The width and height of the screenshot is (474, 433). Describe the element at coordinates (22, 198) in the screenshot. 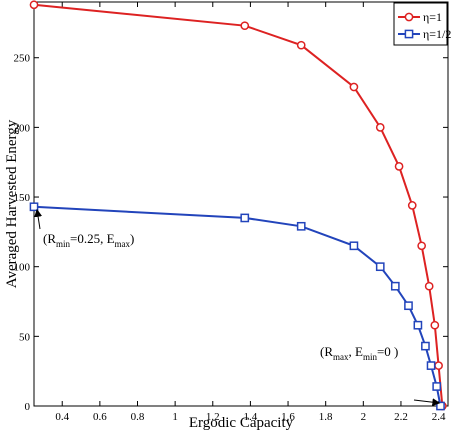

I see `y-tick-label: 150` at that location.